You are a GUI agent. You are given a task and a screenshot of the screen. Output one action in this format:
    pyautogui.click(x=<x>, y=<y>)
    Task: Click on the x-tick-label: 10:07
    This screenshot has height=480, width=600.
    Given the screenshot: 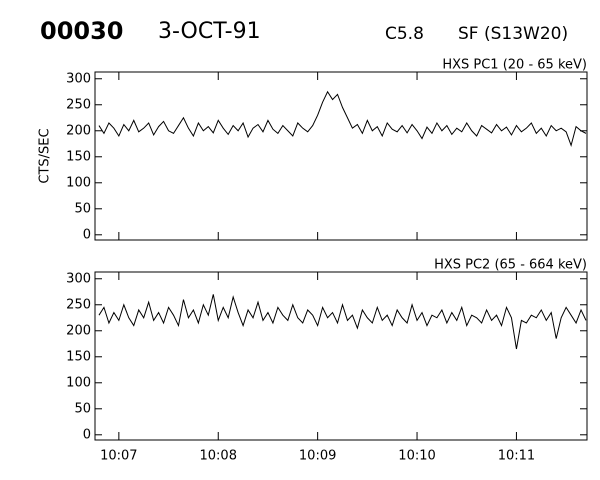 What is the action you would take?
    pyautogui.click(x=118, y=456)
    